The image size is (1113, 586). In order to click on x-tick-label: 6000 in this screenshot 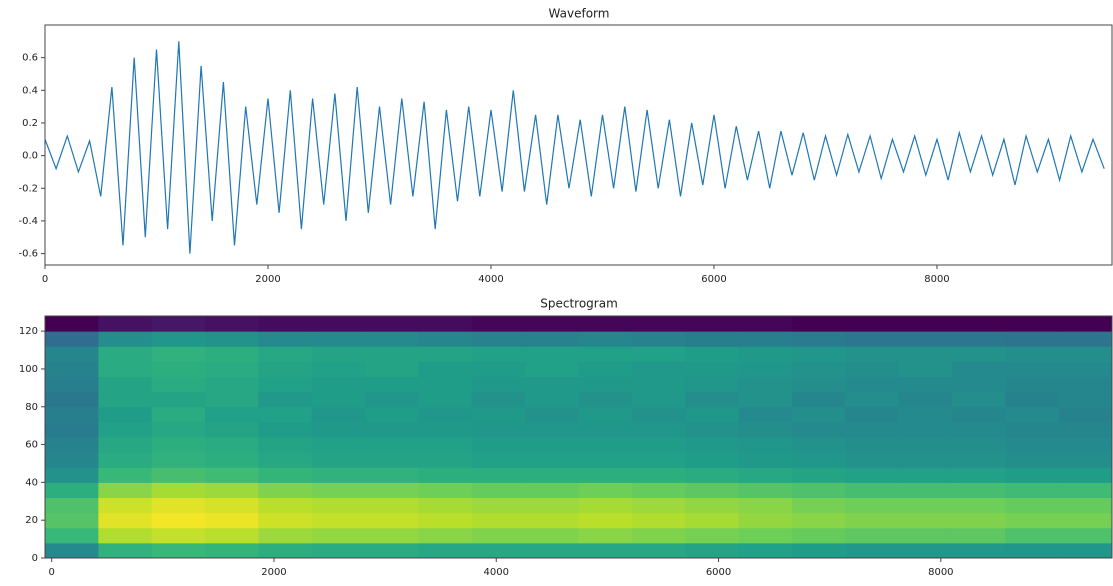, I will do `click(713, 279)`.